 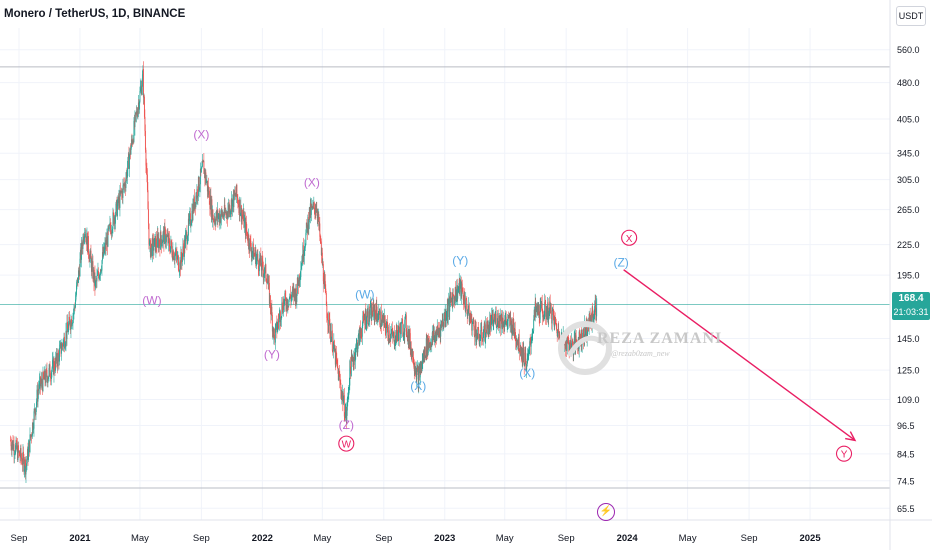 What do you see at coordinates (911, 16) in the screenshot?
I see `currency-unit-button: USDT` at bounding box center [911, 16].